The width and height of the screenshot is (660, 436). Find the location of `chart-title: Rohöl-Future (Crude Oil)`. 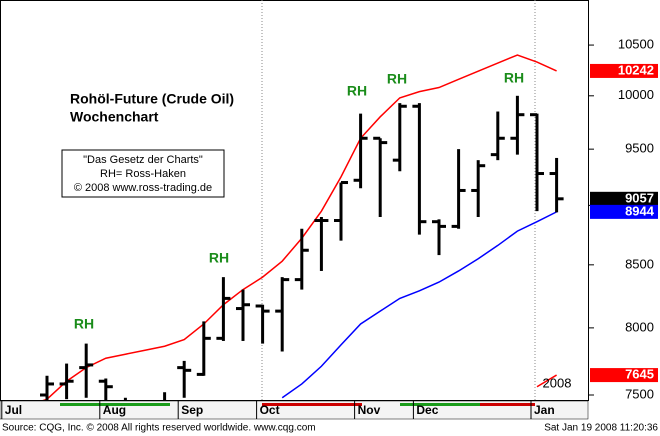

chart-title: Rohöl-Future (Crude Oil) is located at coordinates (152, 99).